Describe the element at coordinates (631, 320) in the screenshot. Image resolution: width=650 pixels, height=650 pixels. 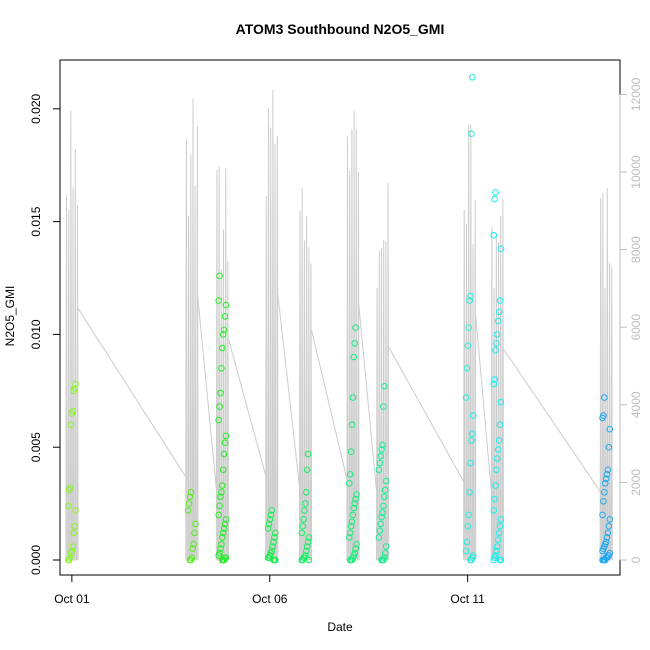
I see `right-axis: 0 2000 4000 6000 8000 10000 12000` at that location.